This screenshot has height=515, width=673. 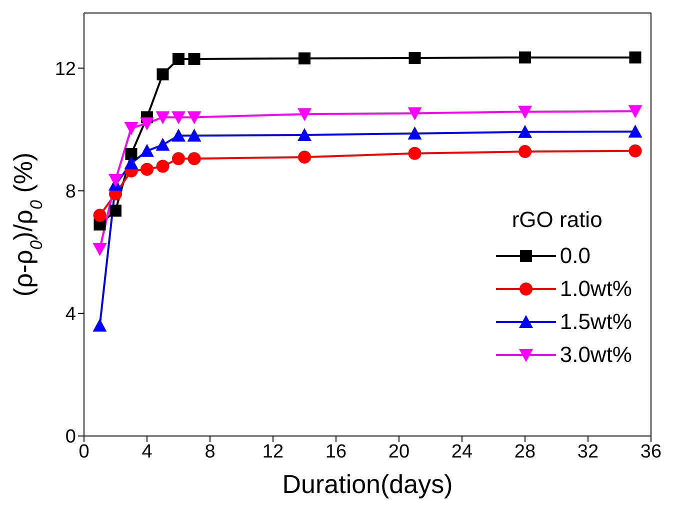 I want to click on legend-title: rGO ratio, so click(x=558, y=220).